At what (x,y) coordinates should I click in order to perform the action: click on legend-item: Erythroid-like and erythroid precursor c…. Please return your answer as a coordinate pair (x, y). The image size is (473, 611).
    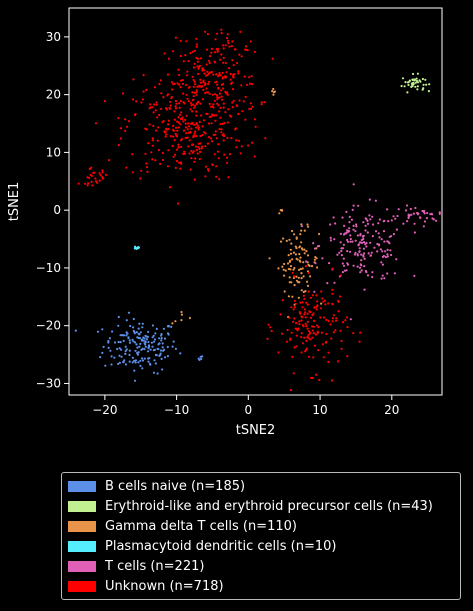
    Looking at the image, I should click on (261, 506).